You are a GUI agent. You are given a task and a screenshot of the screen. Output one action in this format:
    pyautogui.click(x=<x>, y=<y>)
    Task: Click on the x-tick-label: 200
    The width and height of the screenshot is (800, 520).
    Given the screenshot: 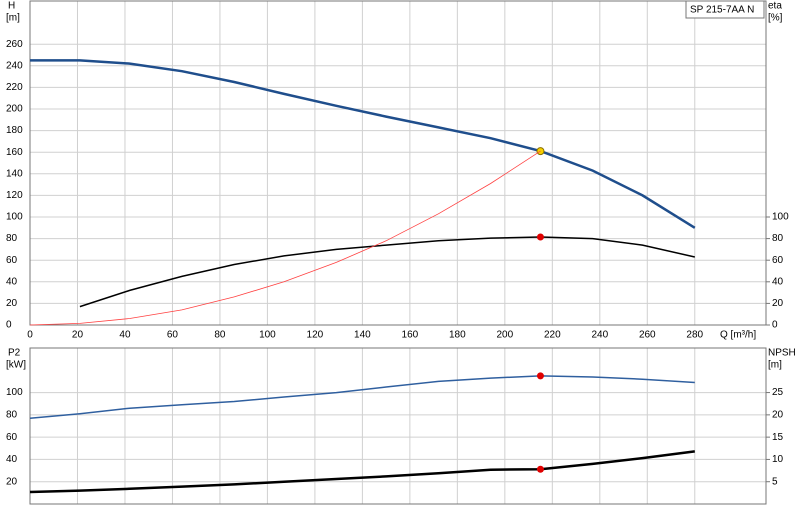 What is the action you would take?
    pyautogui.click(x=504, y=335)
    